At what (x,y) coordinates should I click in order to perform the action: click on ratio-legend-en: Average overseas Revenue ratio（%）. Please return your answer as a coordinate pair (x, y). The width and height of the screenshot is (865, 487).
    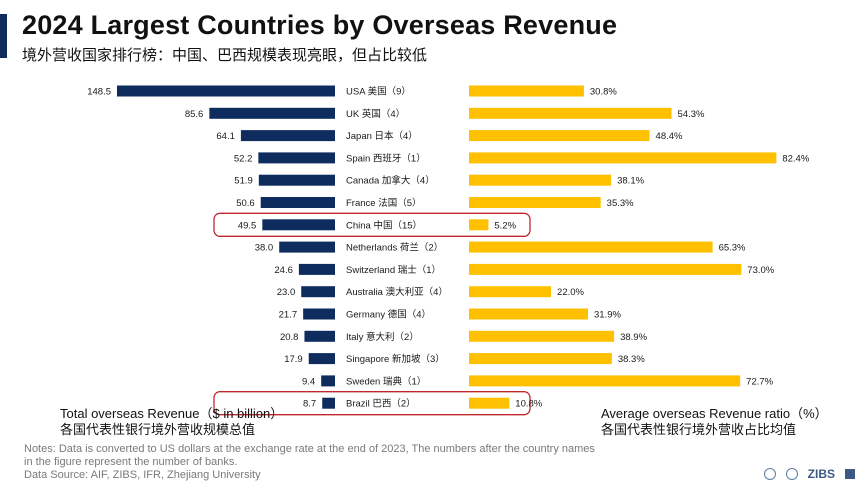
    Looking at the image, I should click on (714, 413).